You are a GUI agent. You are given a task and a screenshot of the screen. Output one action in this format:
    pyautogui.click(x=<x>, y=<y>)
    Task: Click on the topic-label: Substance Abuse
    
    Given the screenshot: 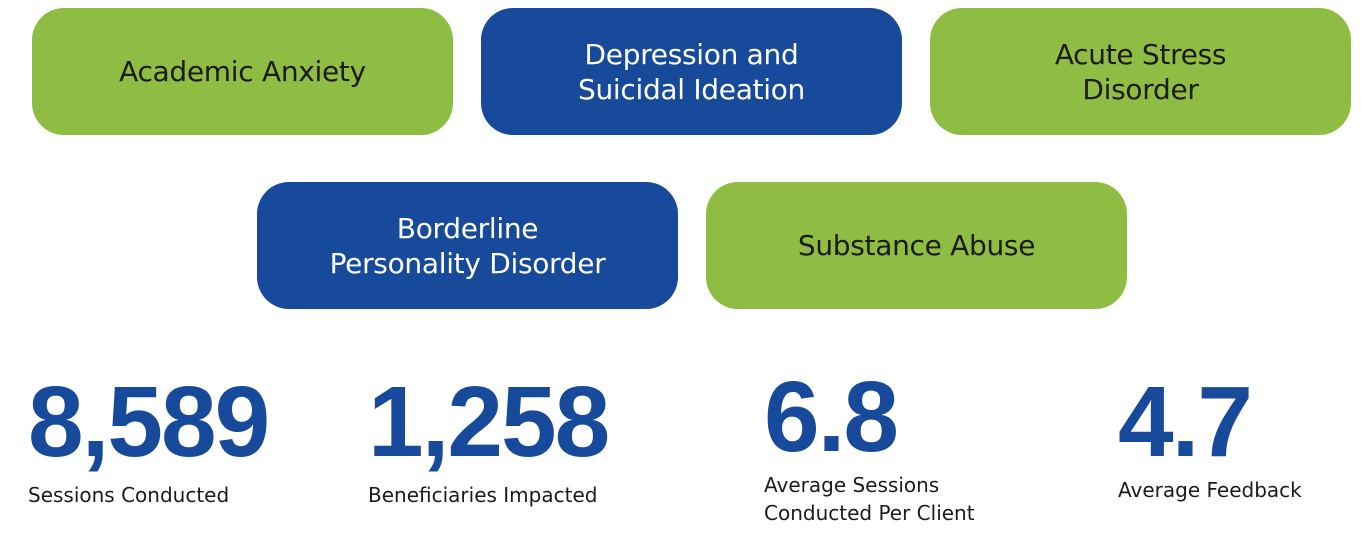 What is the action you would take?
    pyautogui.click(x=916, y=245)
    